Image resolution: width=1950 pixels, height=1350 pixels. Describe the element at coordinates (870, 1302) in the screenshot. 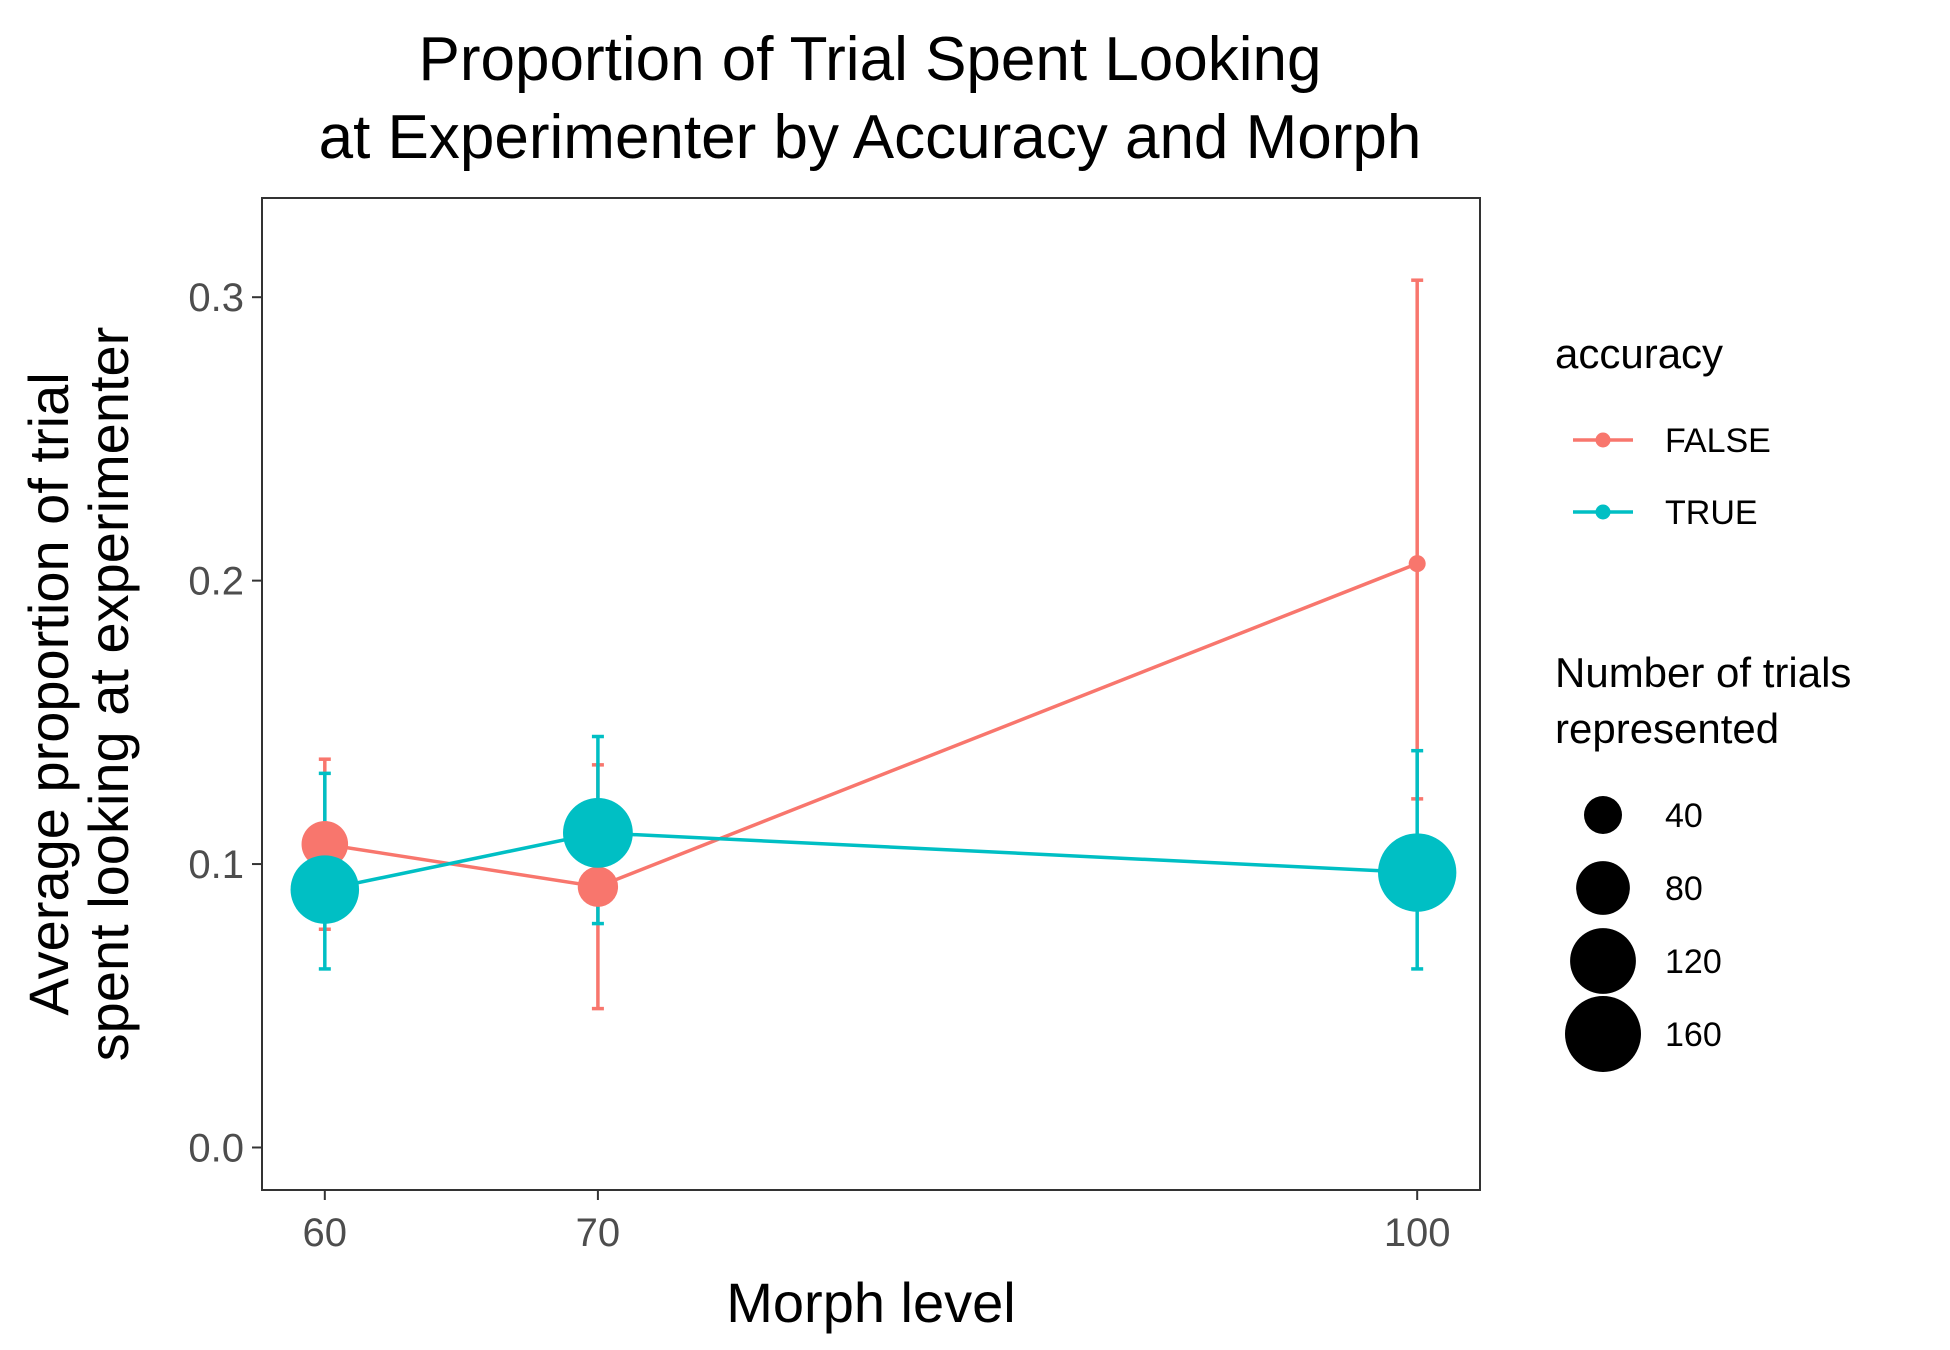

I see `x-axis-title: Morph level` at that location.